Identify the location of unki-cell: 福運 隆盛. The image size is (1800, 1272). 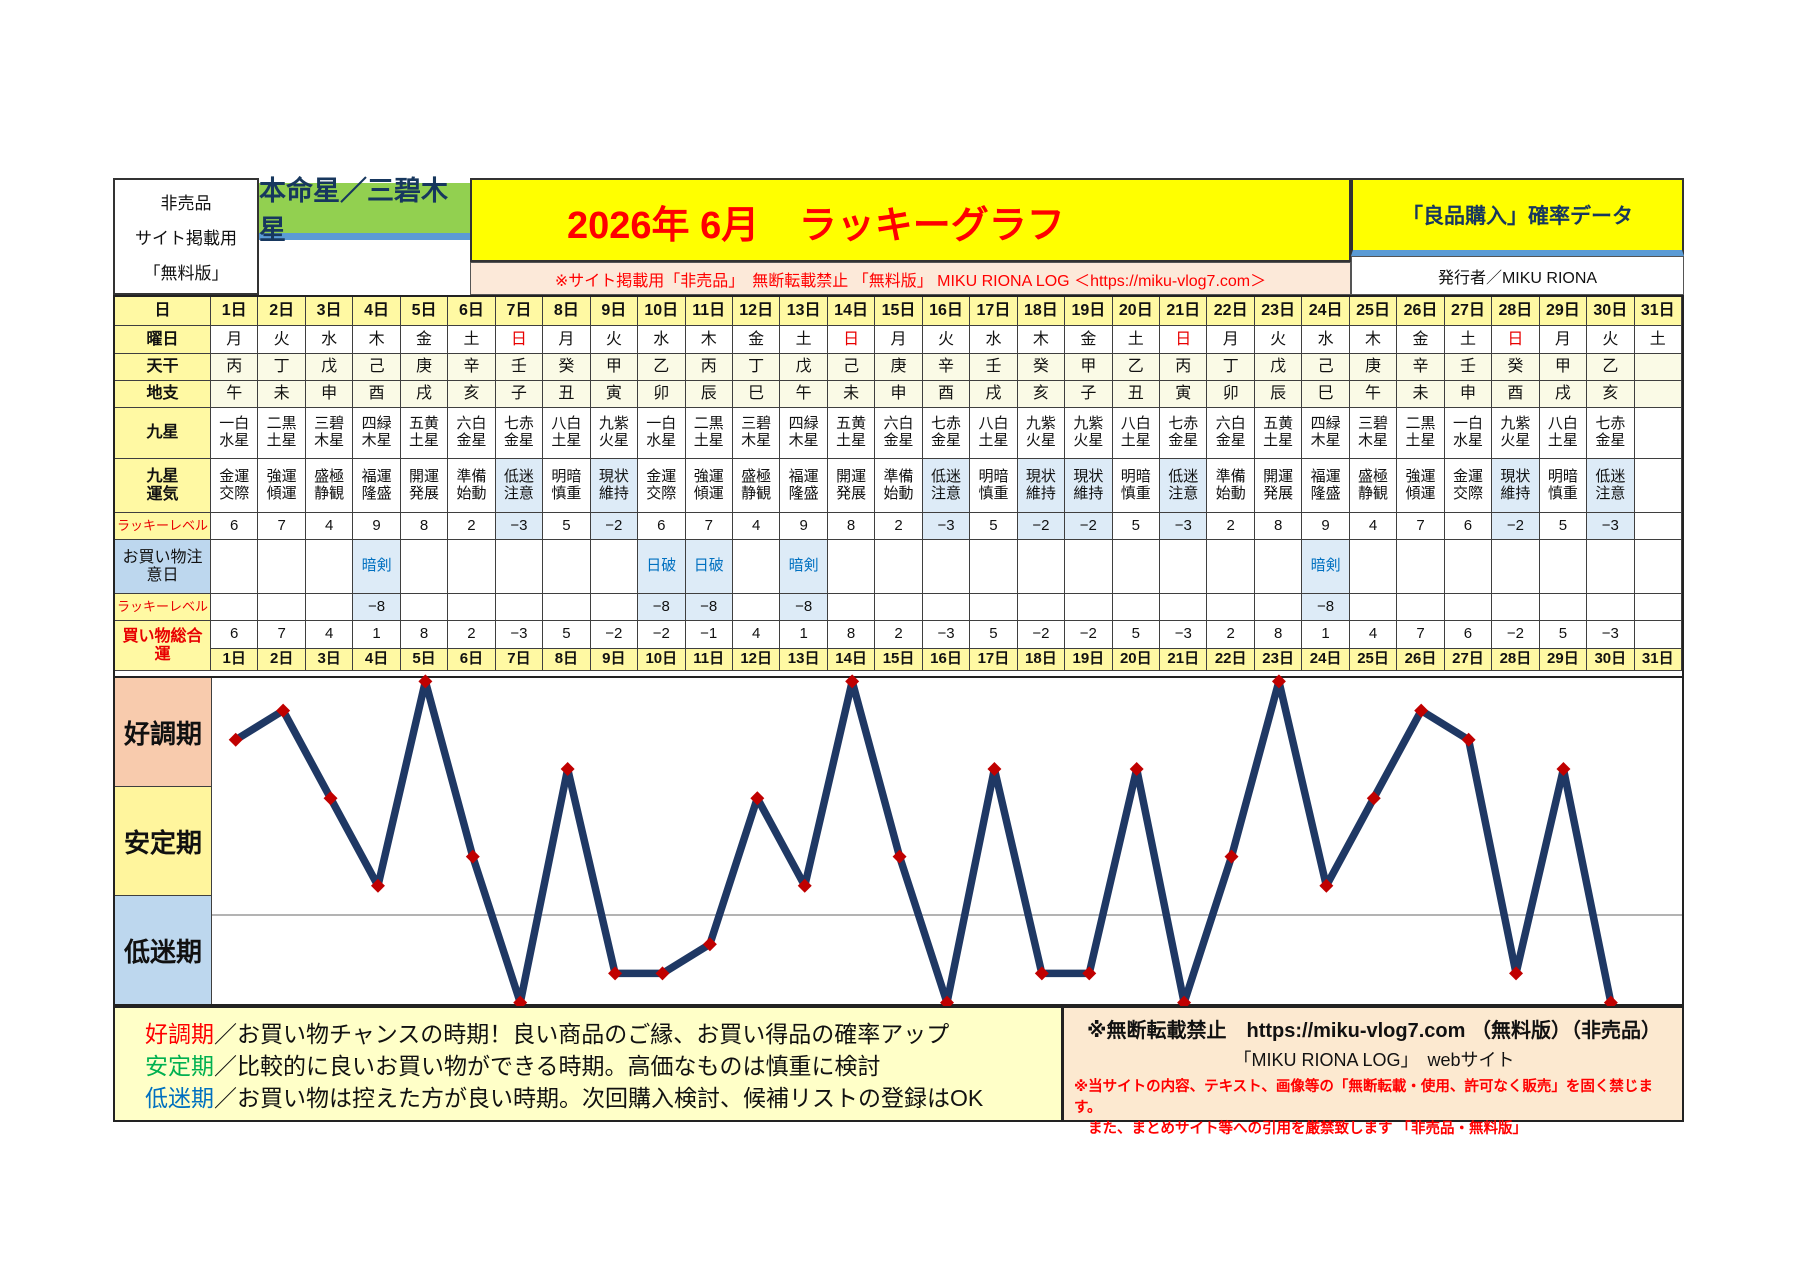
(804, 486).